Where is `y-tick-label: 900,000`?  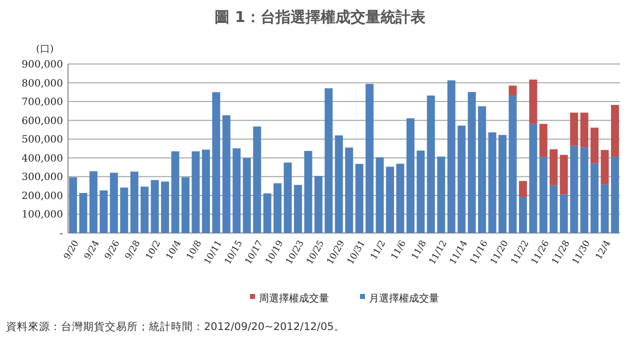
y-tick-label: 900,000 is located at coordinates (42, 65).